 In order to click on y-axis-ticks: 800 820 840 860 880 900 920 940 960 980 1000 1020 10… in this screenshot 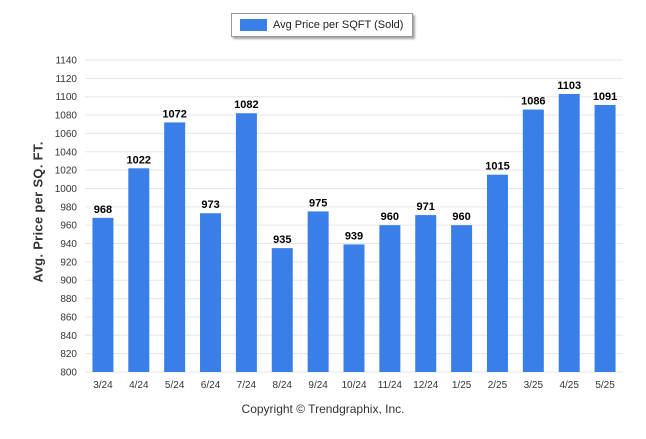, I will do `click(66, 217)`.